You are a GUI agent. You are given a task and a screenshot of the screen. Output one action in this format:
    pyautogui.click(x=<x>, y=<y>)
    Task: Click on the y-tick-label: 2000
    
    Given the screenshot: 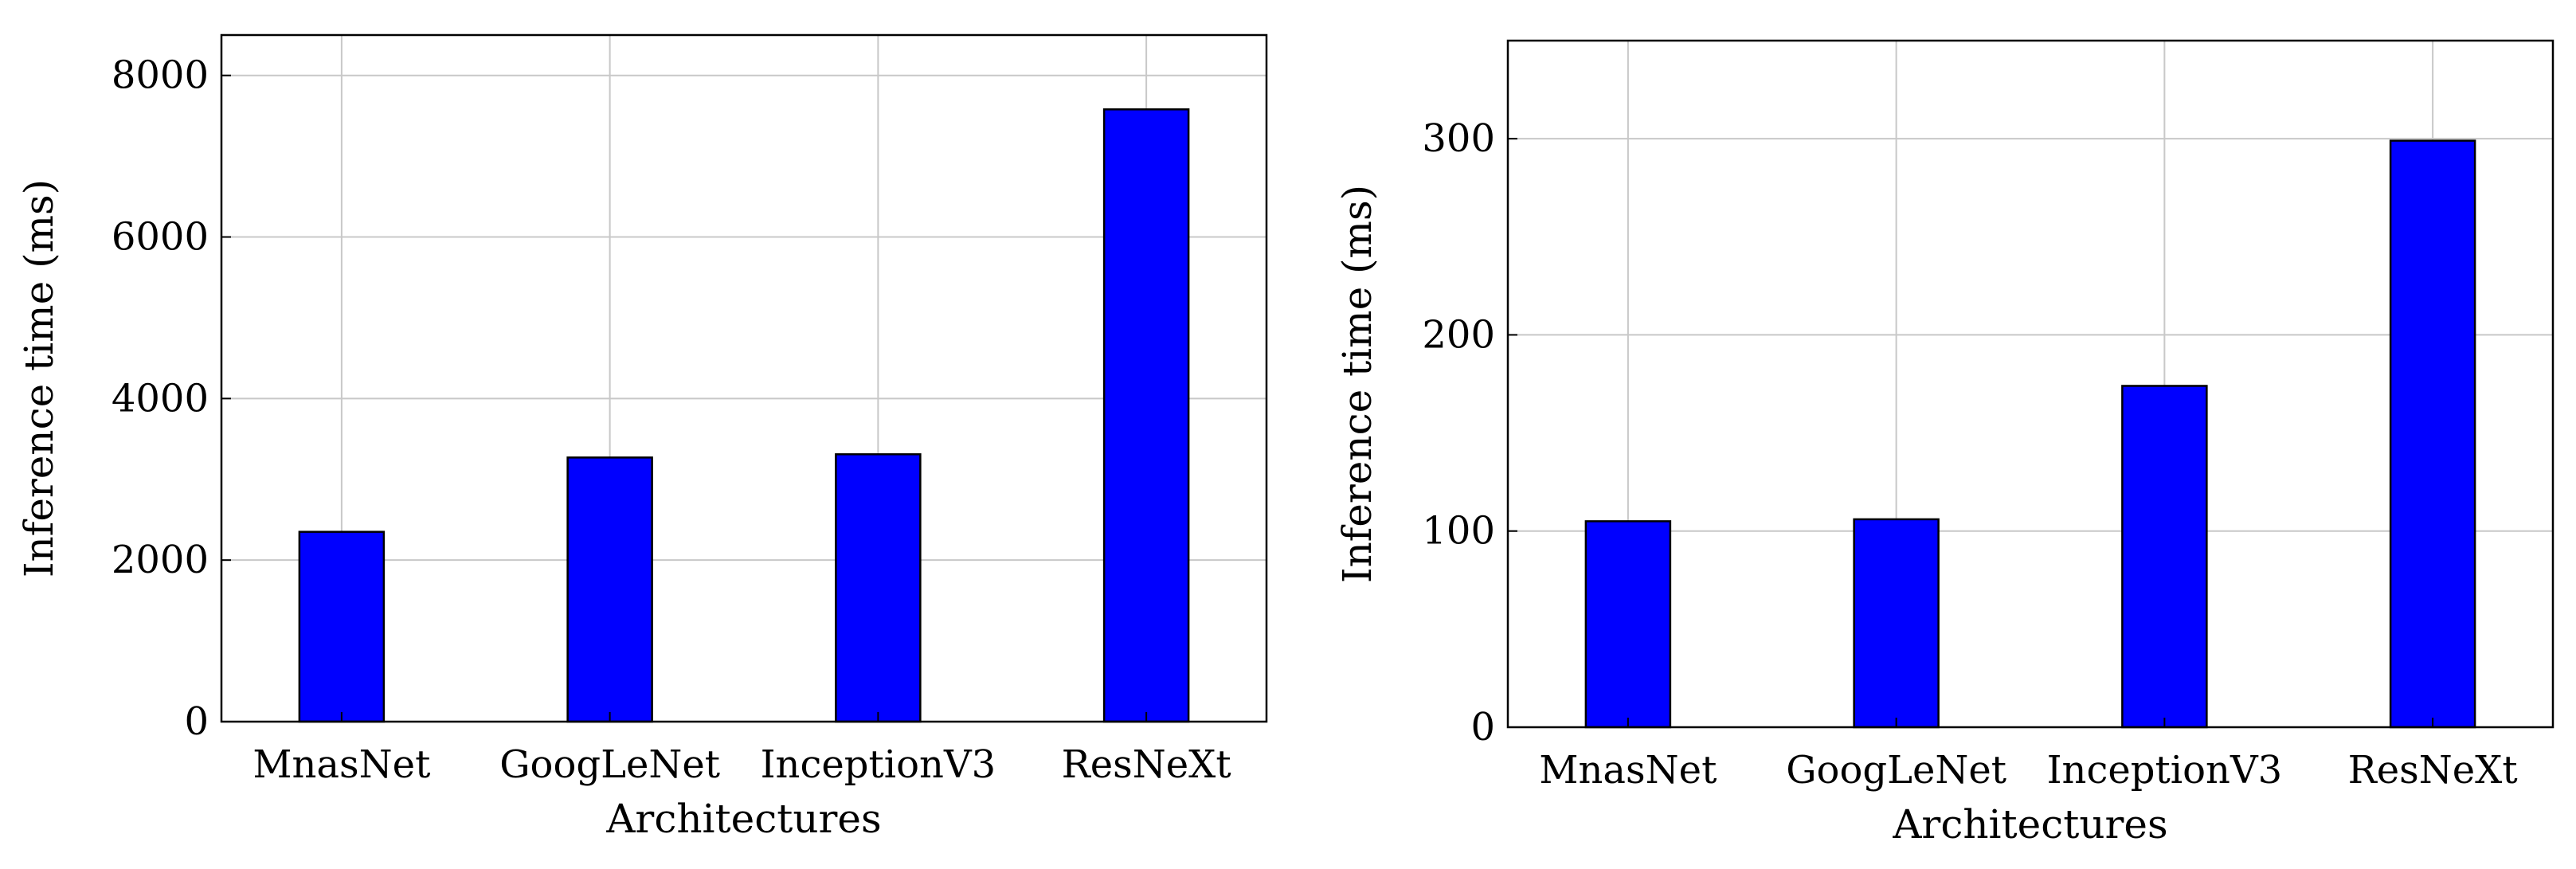 What is the action you would take?
    pyautogui.click(x=160, y=560)
    